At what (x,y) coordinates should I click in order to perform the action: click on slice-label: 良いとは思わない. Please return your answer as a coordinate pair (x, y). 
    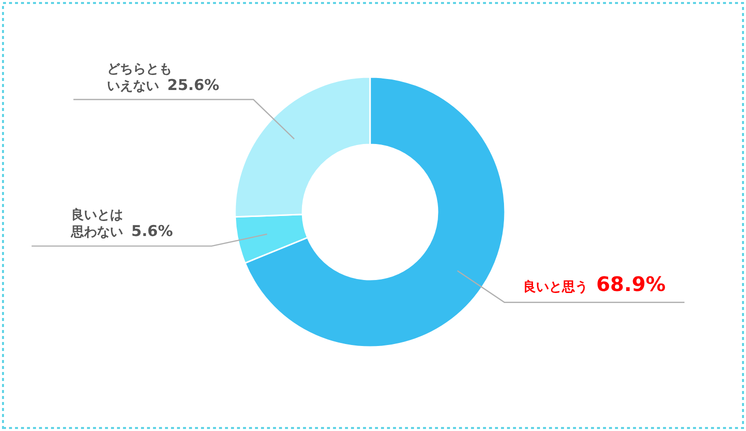
    Looking at the image, I should click on (96, 223).